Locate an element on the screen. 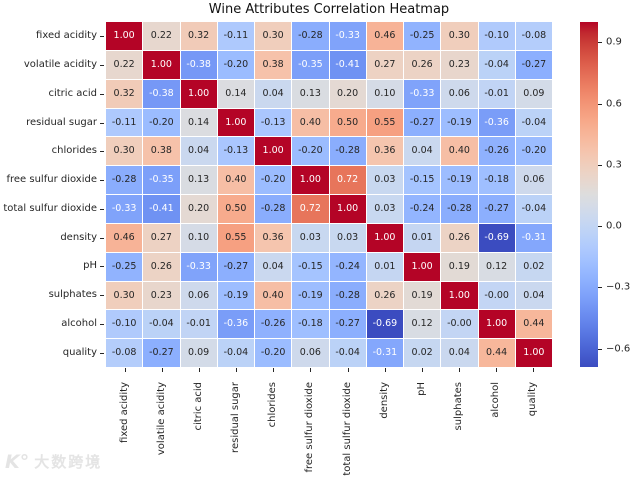 The height and width of the screenshot is (483, 638). colorbar-tick-label: −0.3 is located at coordinates (618, 287).